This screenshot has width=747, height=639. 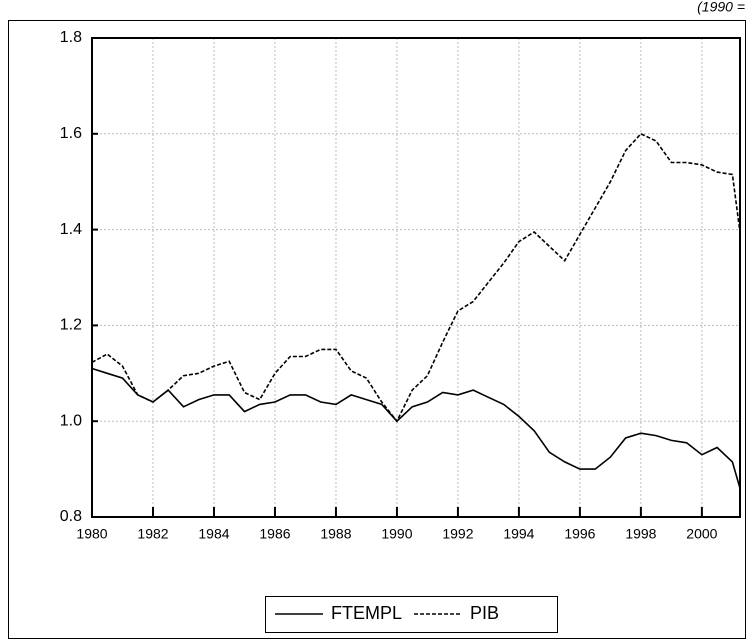 I want to click on x-tick-label: 1998, so click(x=640, y=534).